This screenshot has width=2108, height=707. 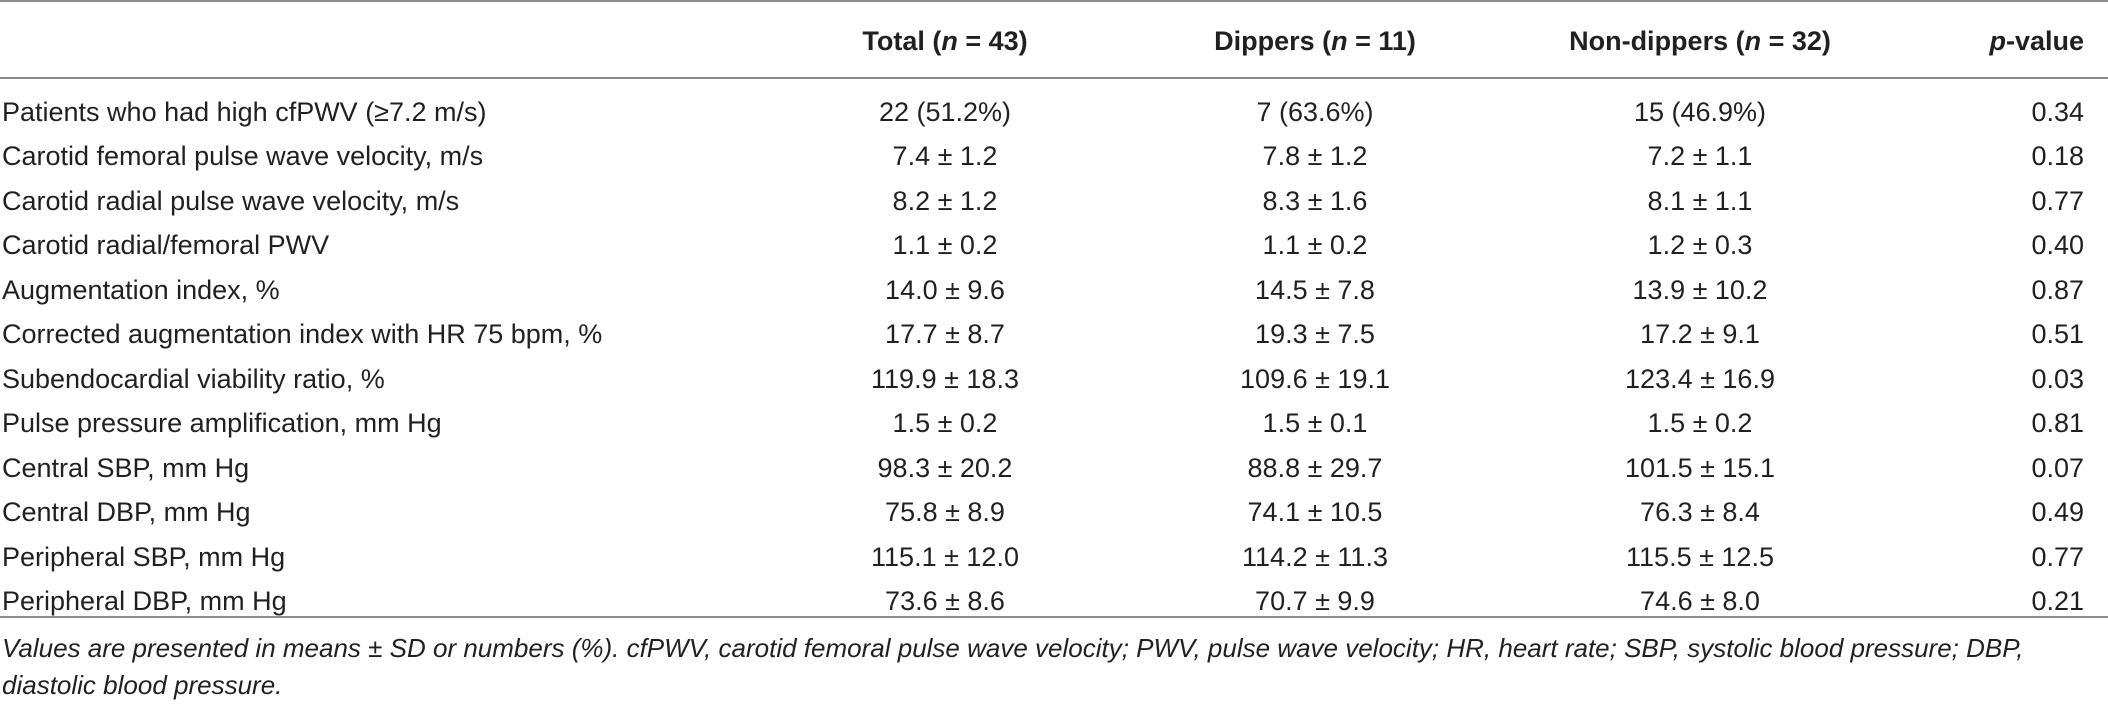 What do you see at coordinates (2057, 378) in the screenshot?
I see `cell-pvalue: 0.03` at bounding box center [2057, 378].